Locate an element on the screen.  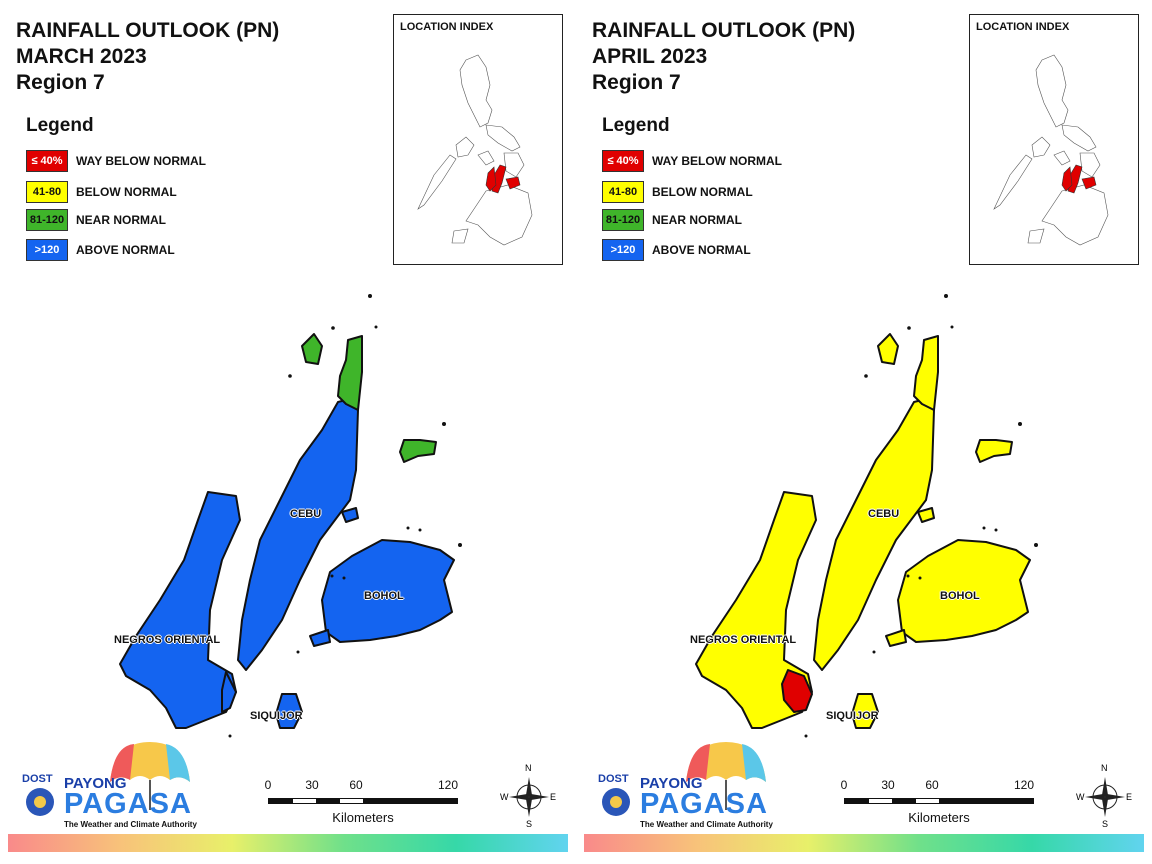
title-line-2: APRIL 2023 is located at coordinates (650, 56).